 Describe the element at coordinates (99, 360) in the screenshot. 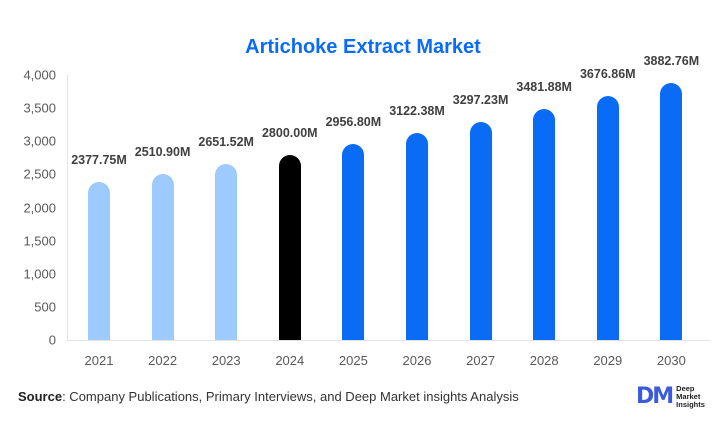

I see `x-tick-label: 2021` at that location.